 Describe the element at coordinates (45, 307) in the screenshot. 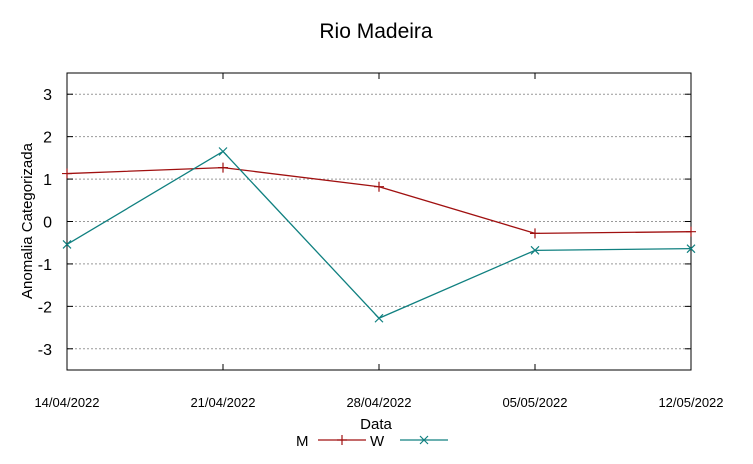

I see `y-tick-label: -2` at that location.